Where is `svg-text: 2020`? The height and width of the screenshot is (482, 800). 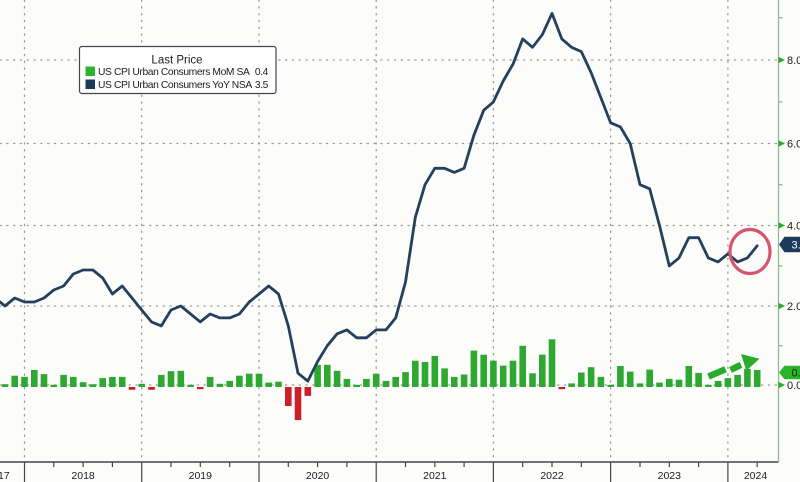
svg-text: 2020 is located at coordinates (318, 476).